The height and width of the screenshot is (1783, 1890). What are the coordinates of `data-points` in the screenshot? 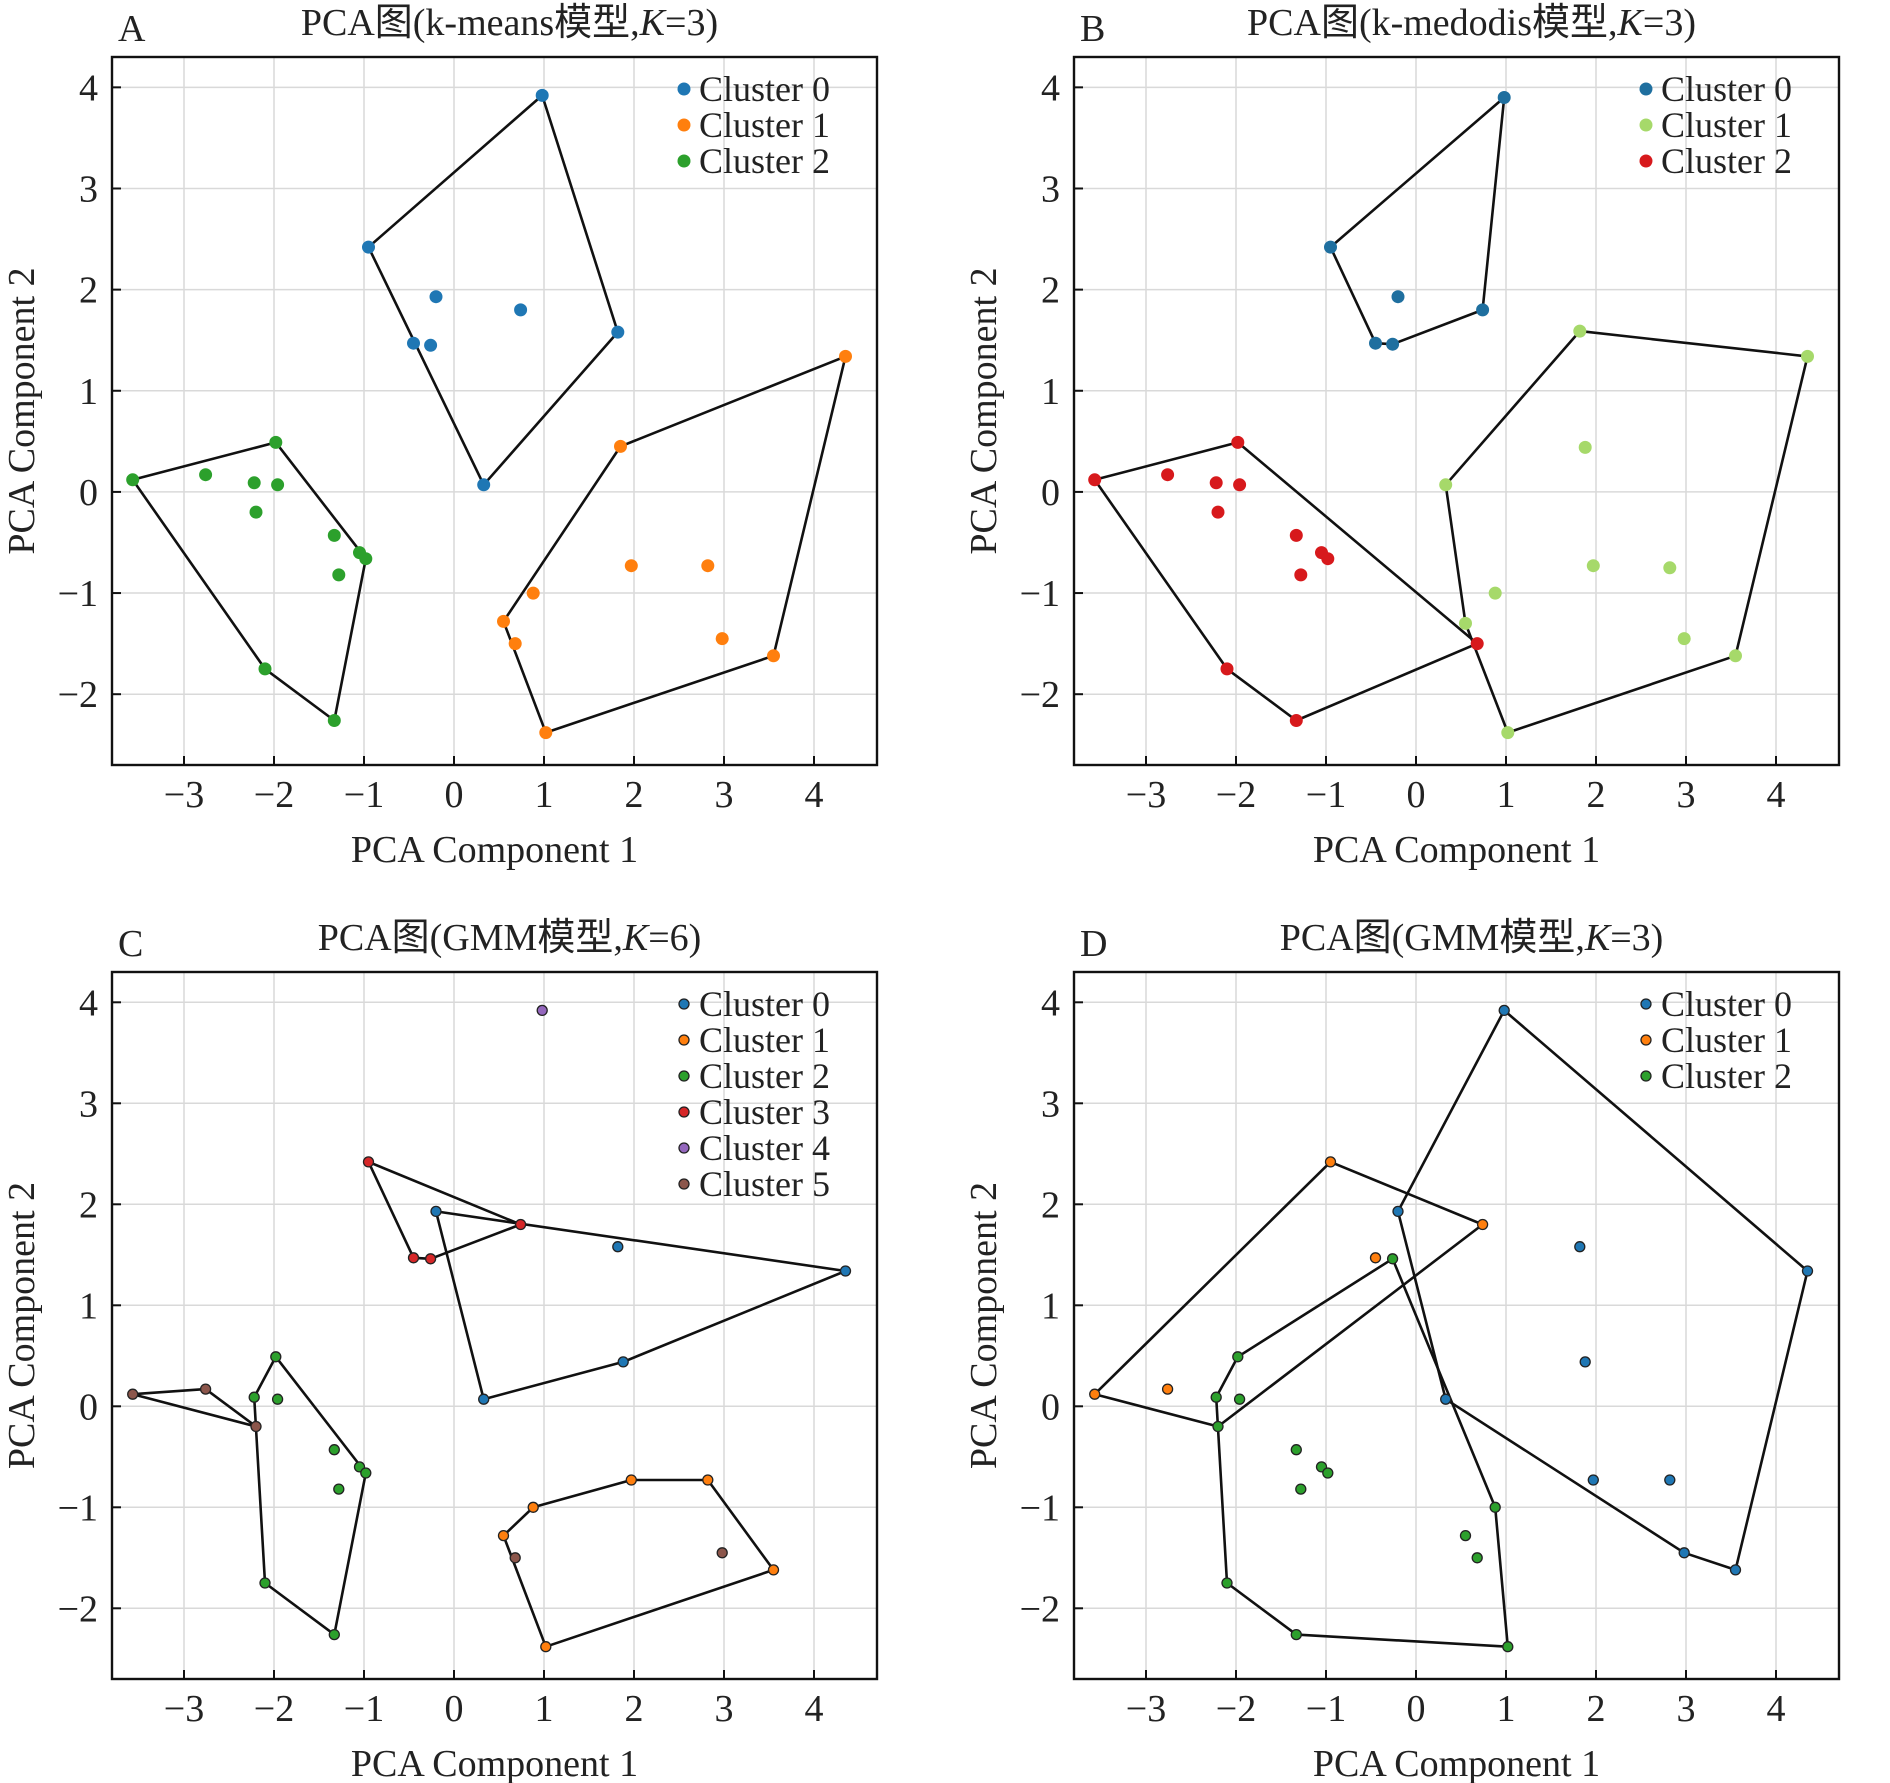 It's located at (489, 414).